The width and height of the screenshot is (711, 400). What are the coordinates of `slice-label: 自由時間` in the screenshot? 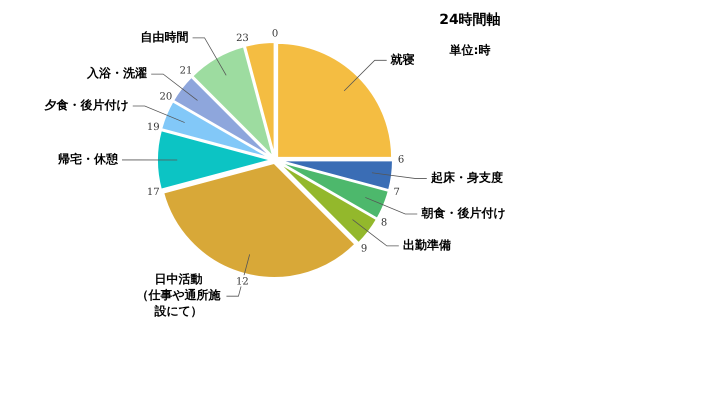 It's located at (164, 37).